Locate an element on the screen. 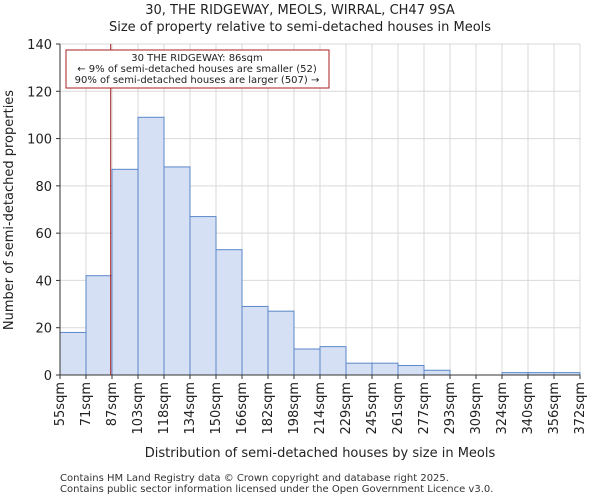  y-tick-label: 100 is located at coordinates (39, 140).